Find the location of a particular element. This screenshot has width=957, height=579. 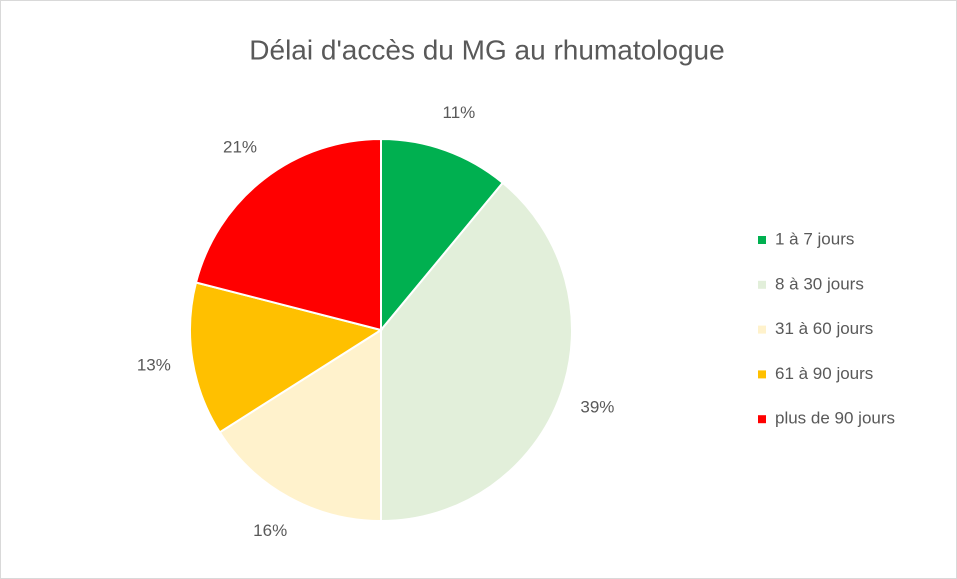

chart-title: Délai d'accès du MG au rhumatologue is located at coordinates (486, 49).